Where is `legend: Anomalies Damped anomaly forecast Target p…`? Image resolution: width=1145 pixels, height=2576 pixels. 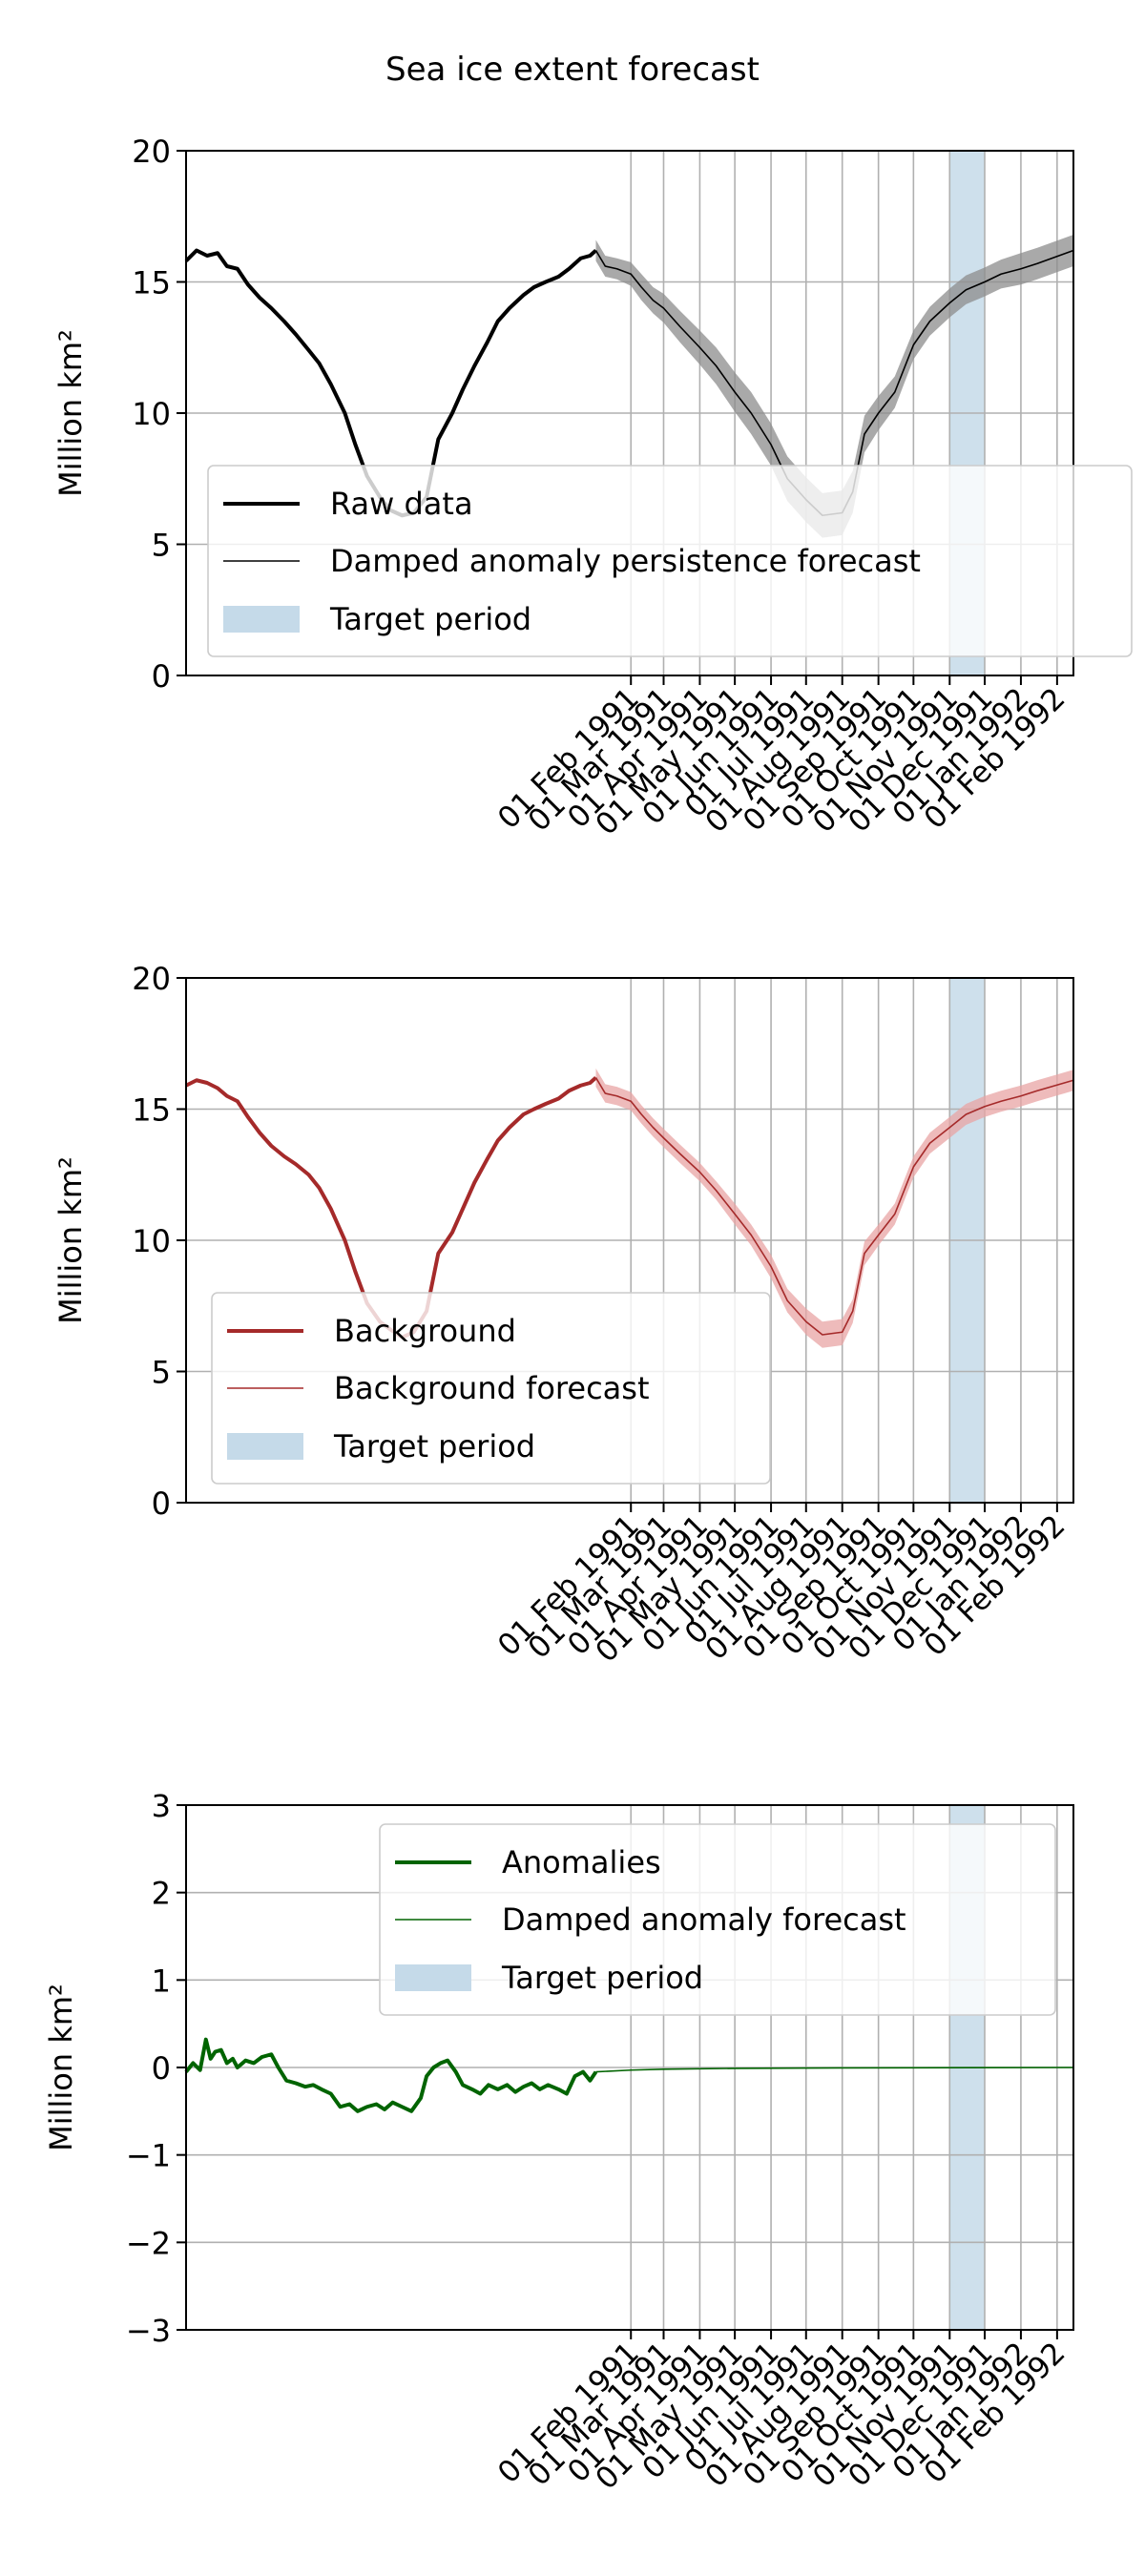
legend: Anomalies Damped anomaly forecast Target p… is located at coordinates (717, 1919).